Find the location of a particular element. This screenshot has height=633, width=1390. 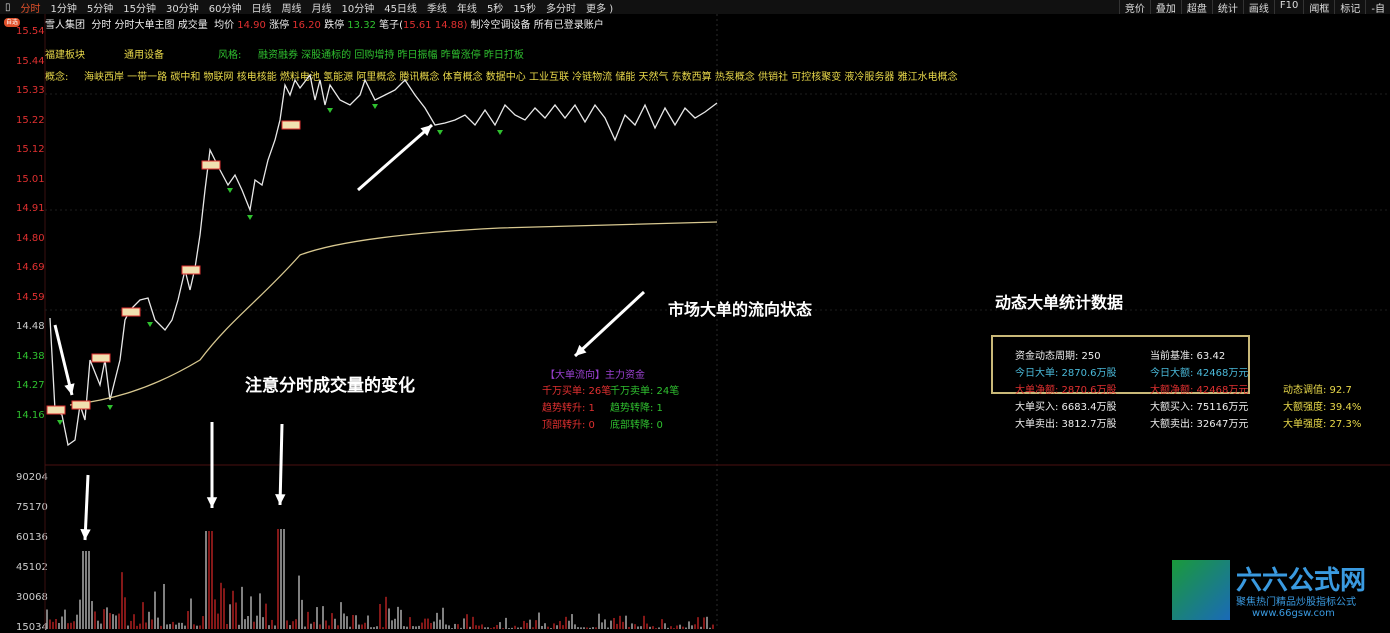

volume-tick: 45102 is located at coordinates (32, 567).